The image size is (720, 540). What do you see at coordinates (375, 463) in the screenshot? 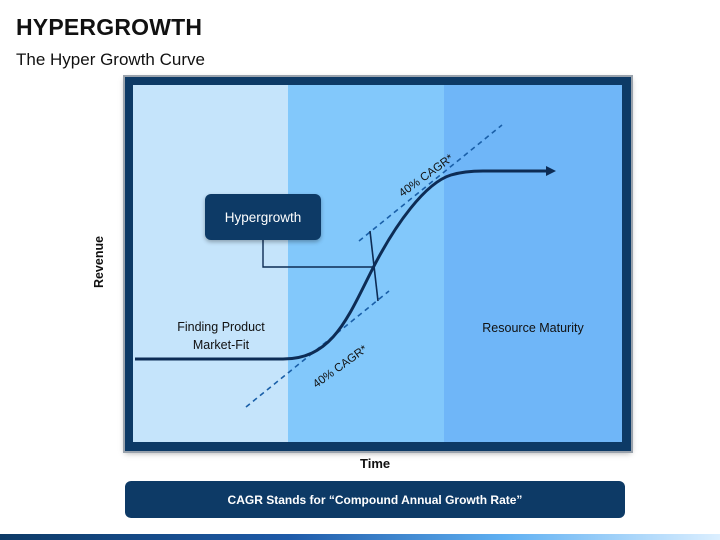
I see `x-axis-label: Time` at bounding box center [375, 463].